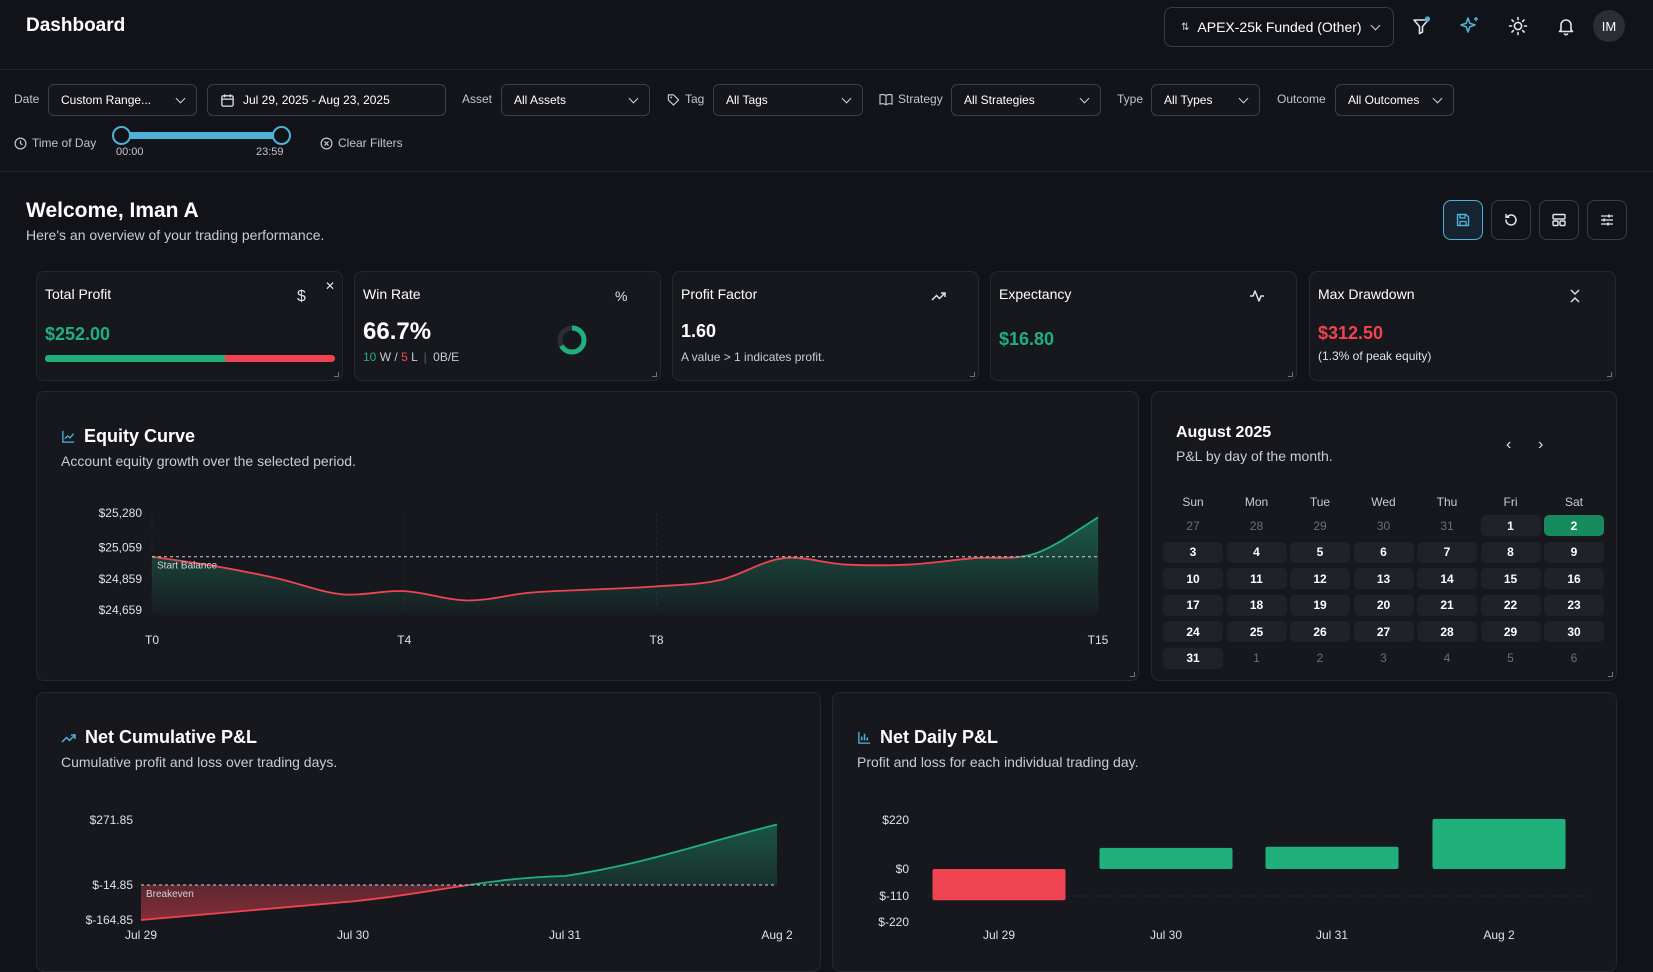 Image resolution: width=1653 pixels, height=972 pixels. I want to click on reset-layout-button, so click(1511, 220).